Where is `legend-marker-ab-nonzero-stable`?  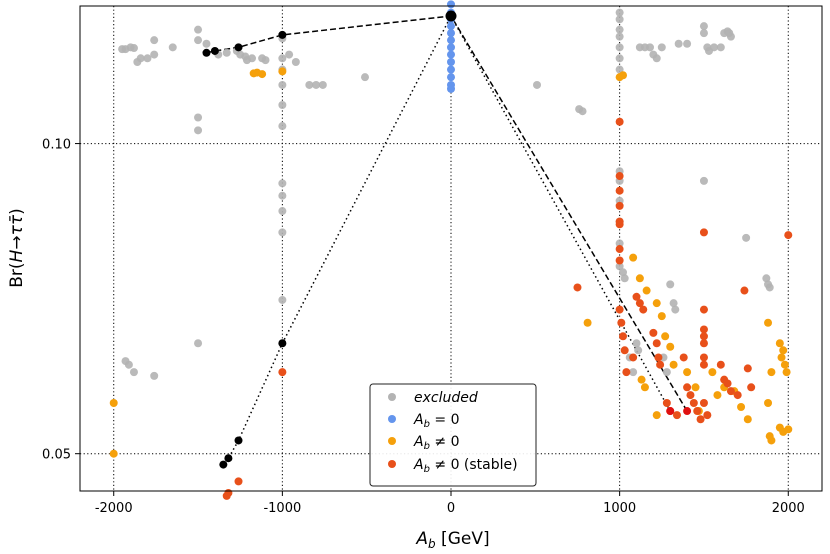 legend-marker-ab-nonzero-stable is located at coordinates (392, 464).